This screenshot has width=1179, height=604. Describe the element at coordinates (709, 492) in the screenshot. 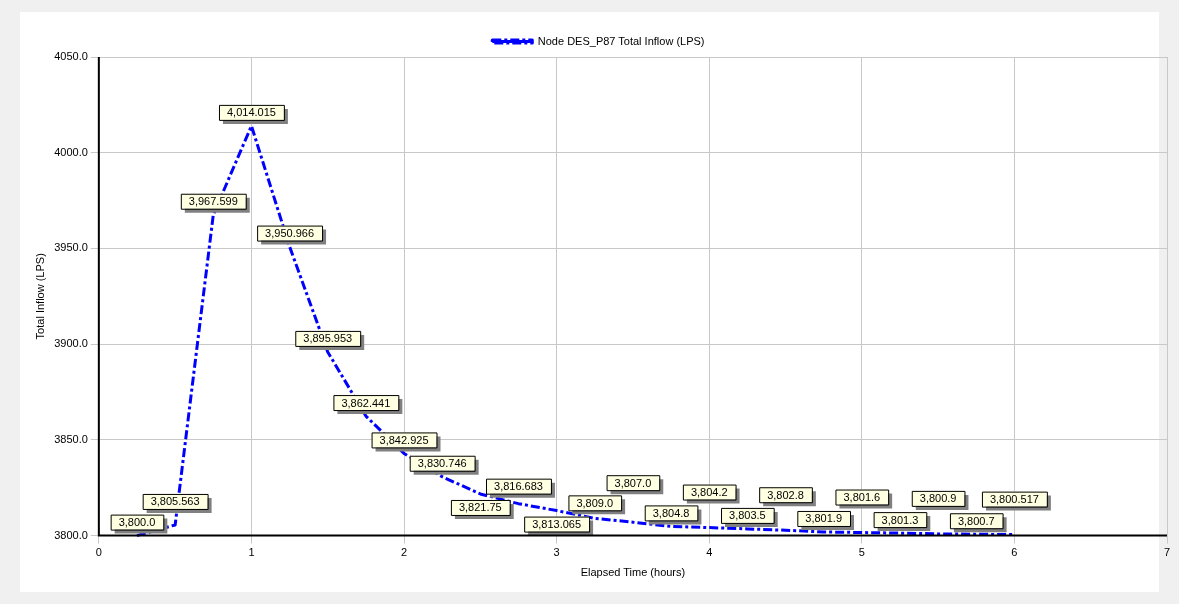

I see `data-label: 3,804.2` at that location.